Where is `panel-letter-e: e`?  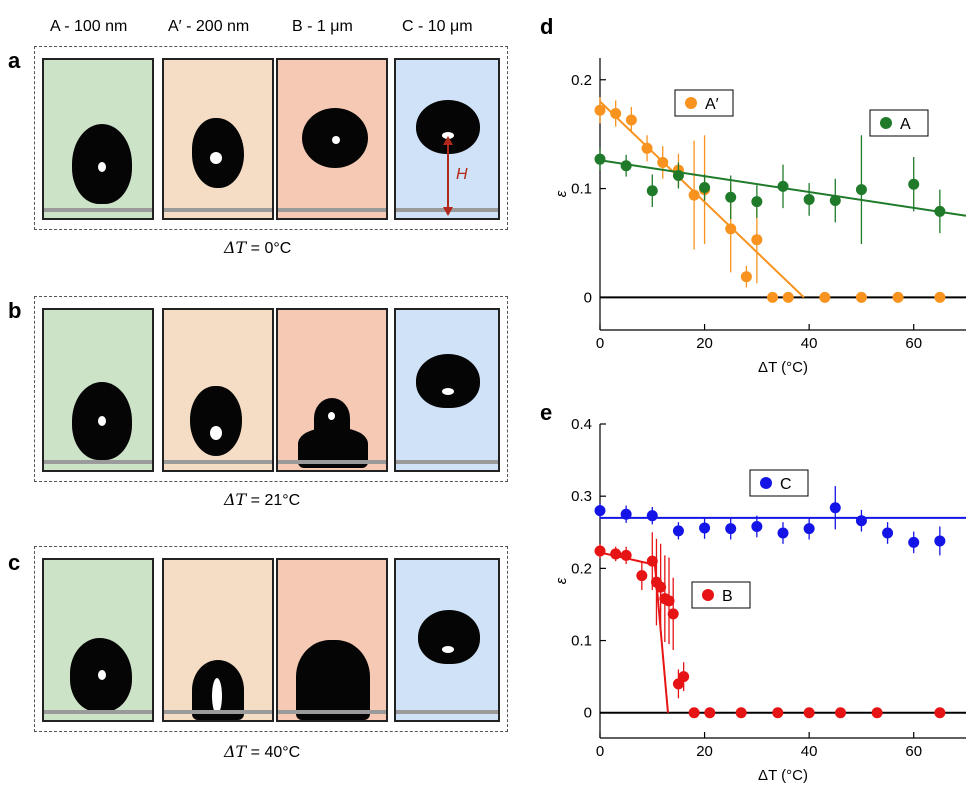
panel-letter-e: e is located at coordinates (546, 412).